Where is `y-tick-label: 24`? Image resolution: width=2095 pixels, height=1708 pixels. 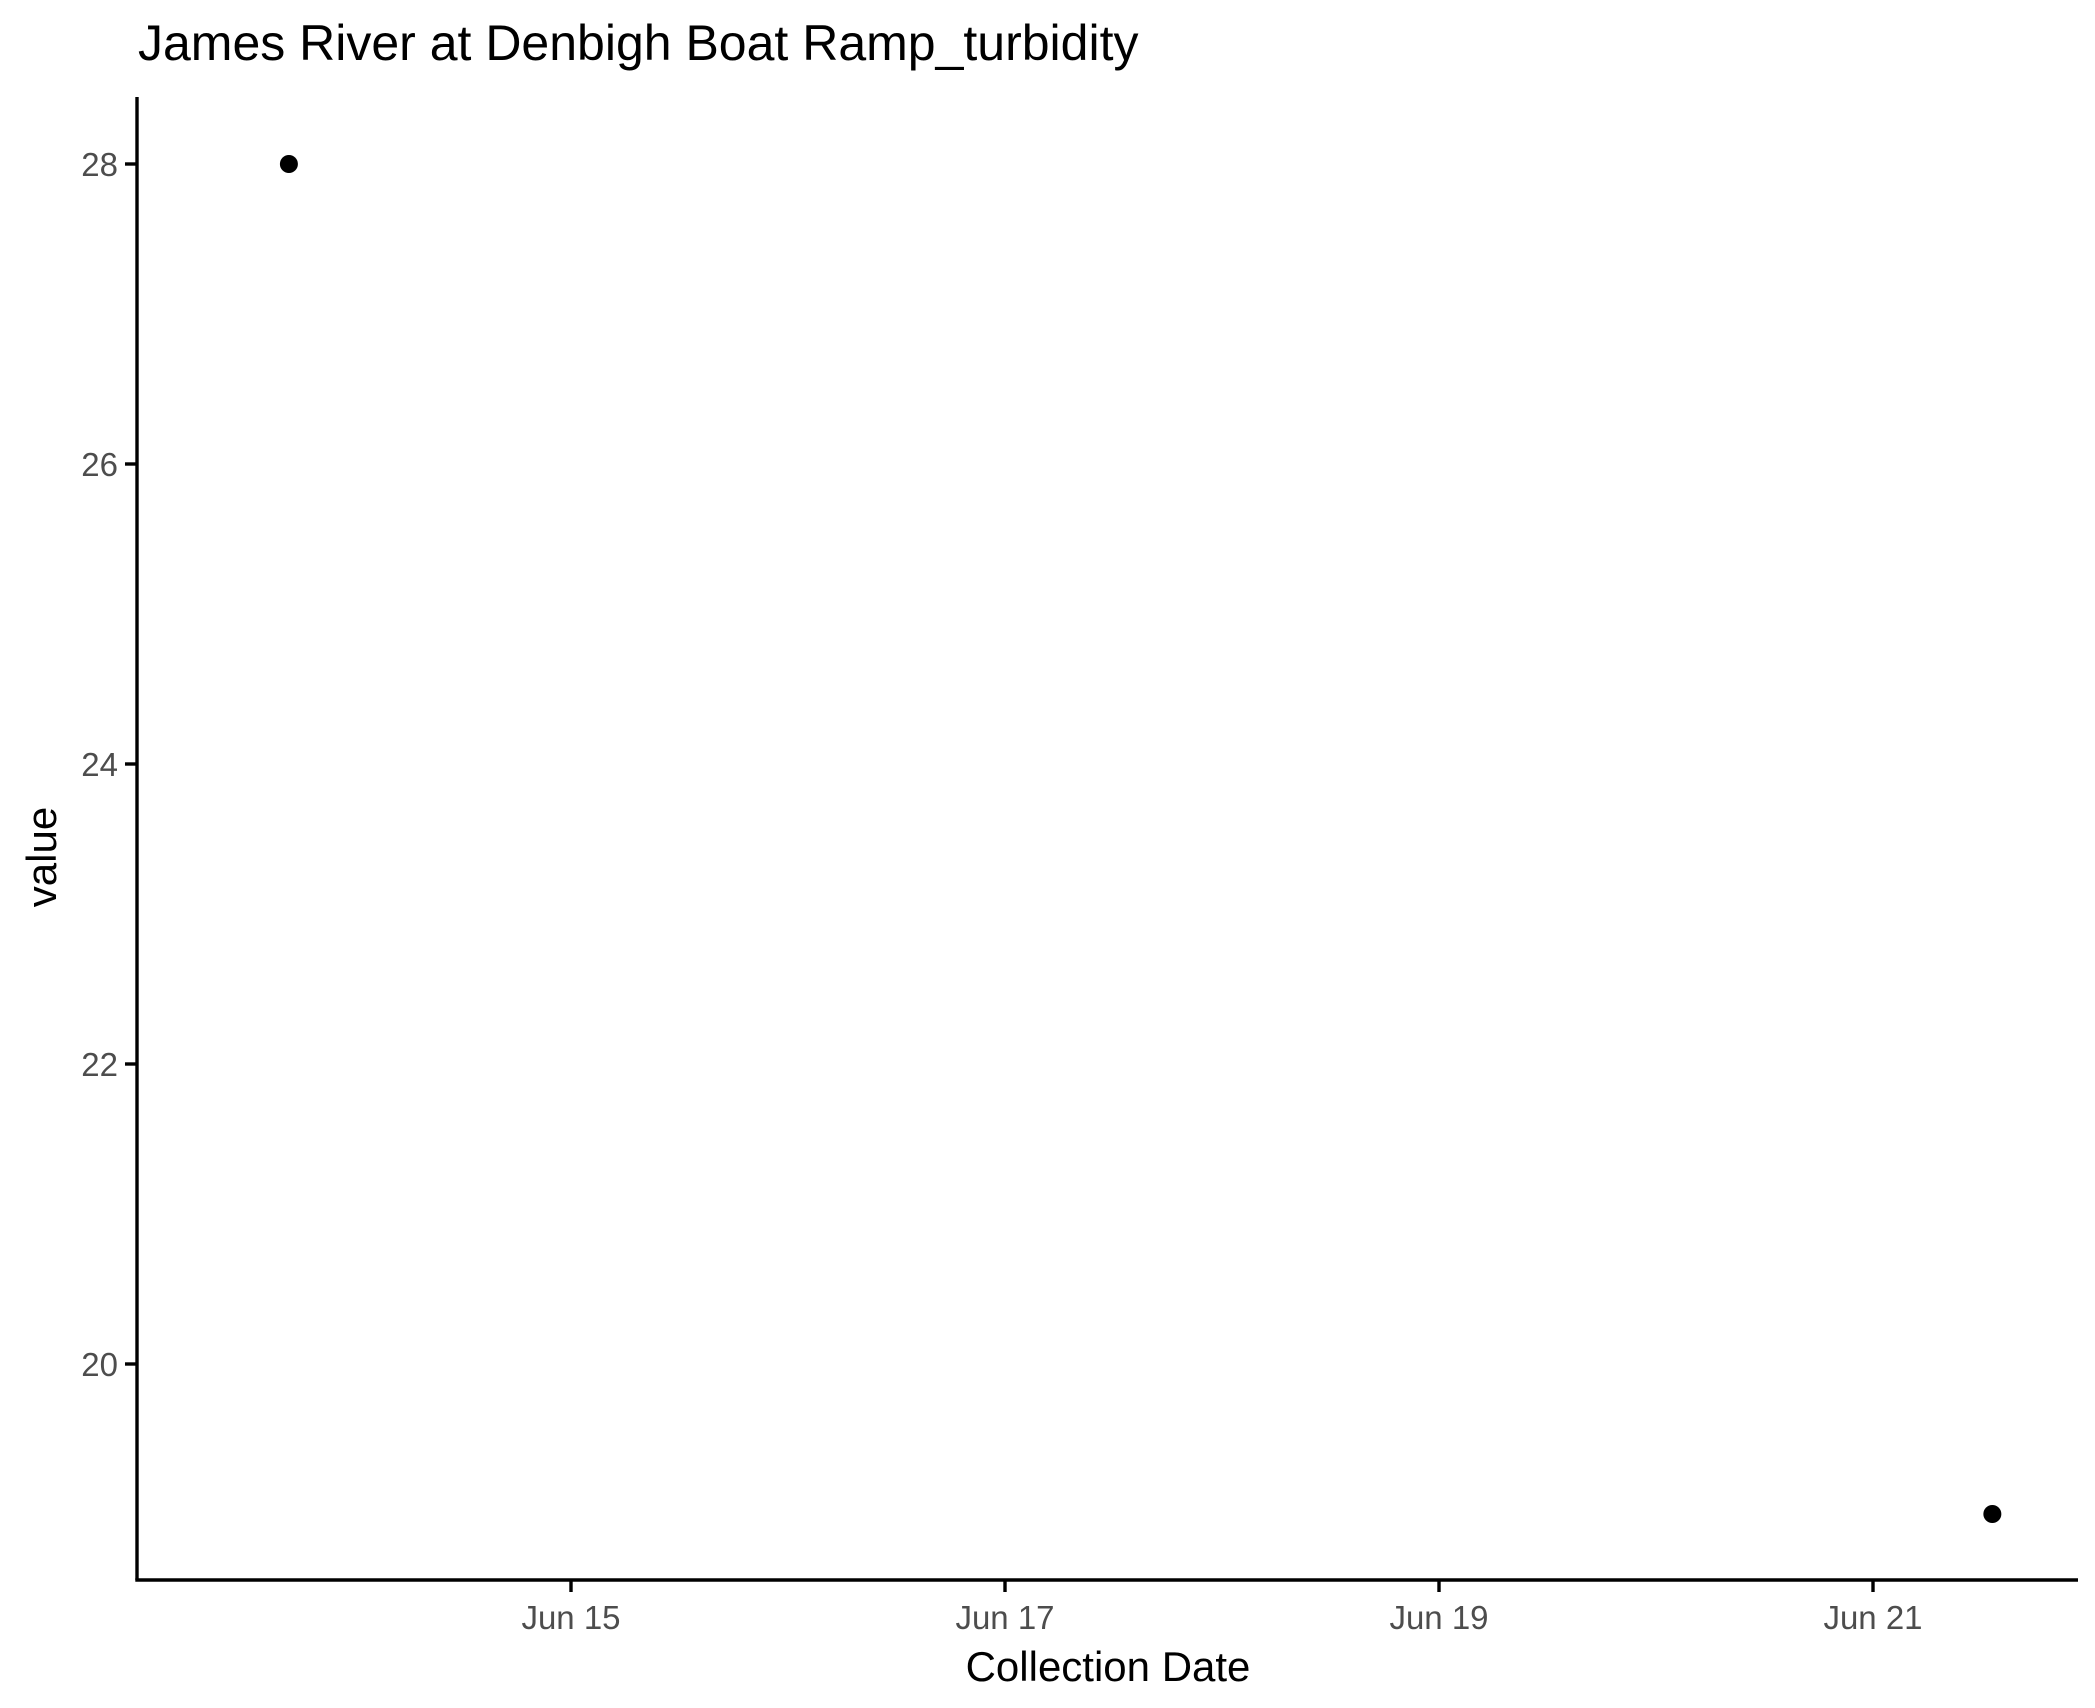 y-tick-label: 24 is located at coordinates (99, 764).